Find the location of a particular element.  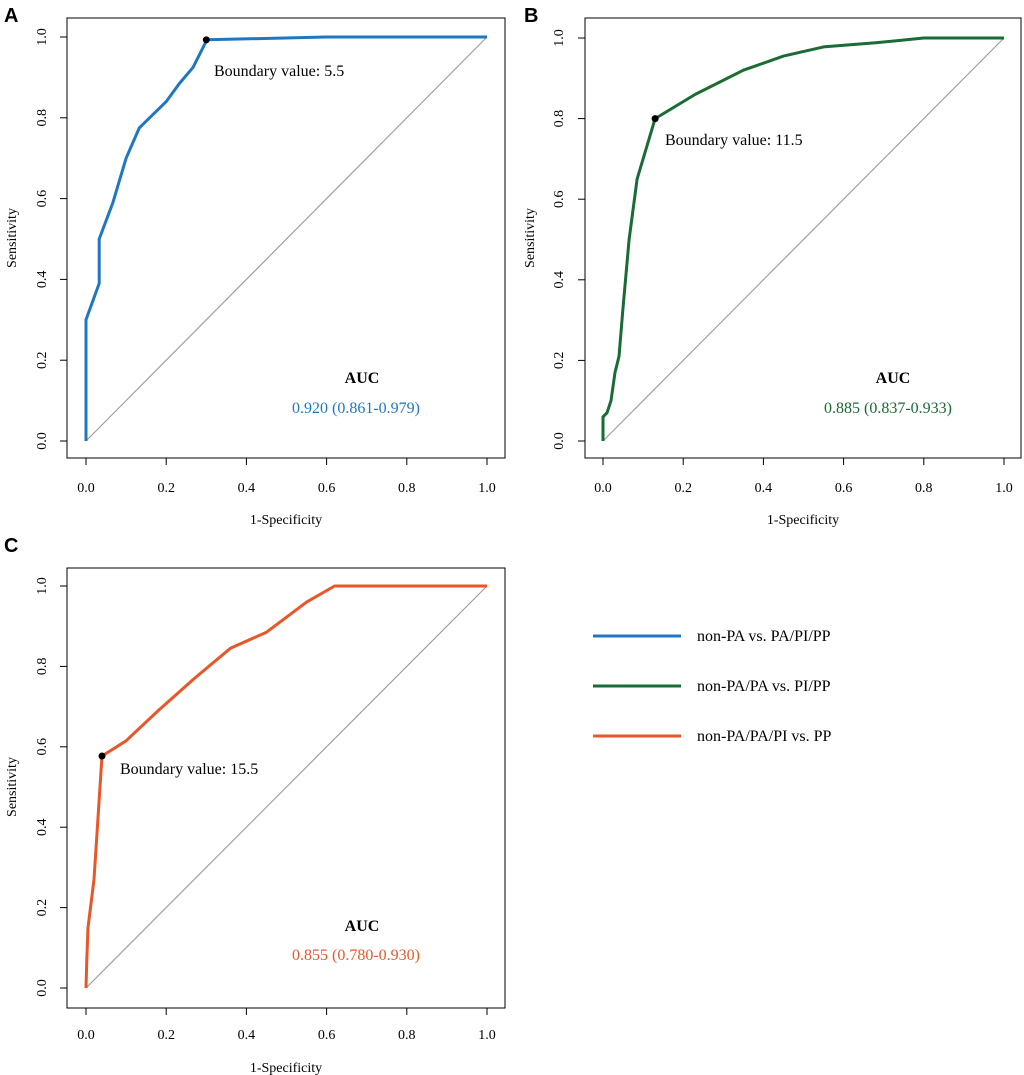

legend-label: non-PA/PA/PI vs. PP is located at coordinates (764, 736).